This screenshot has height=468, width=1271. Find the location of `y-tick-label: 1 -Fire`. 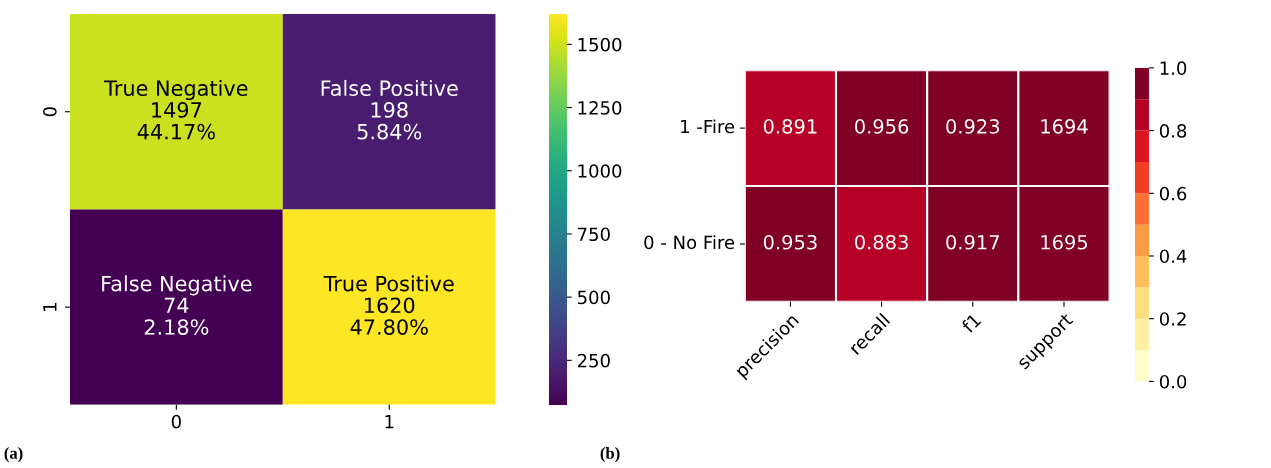

y-tick-label: 1 -Fire is located at coordinates (708, 126).